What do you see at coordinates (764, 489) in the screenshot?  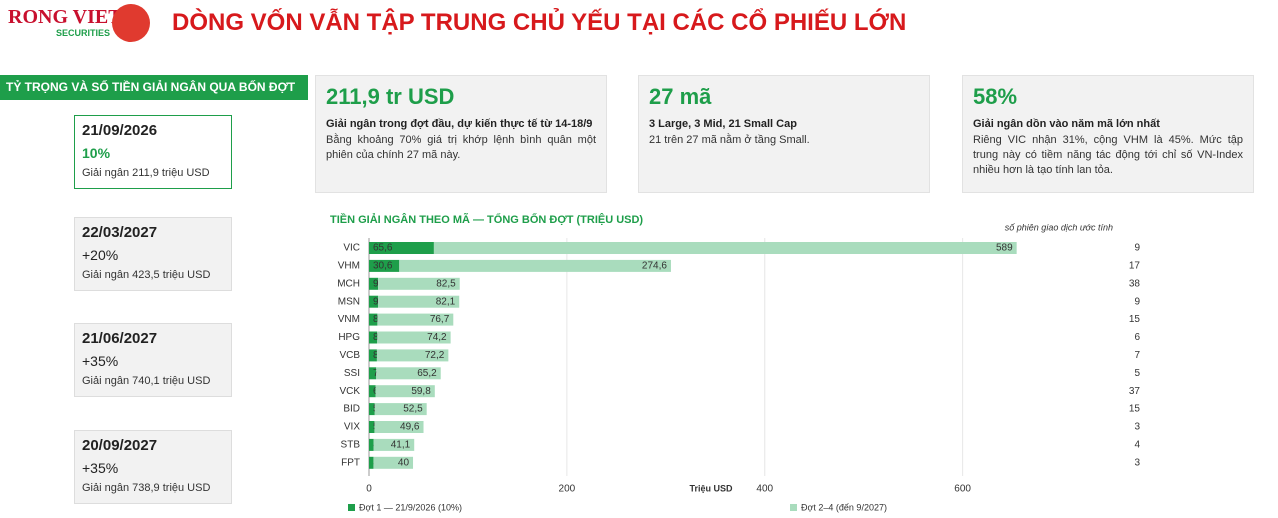 I see `x-tick-label: 400` at bounding box center [764, 489].